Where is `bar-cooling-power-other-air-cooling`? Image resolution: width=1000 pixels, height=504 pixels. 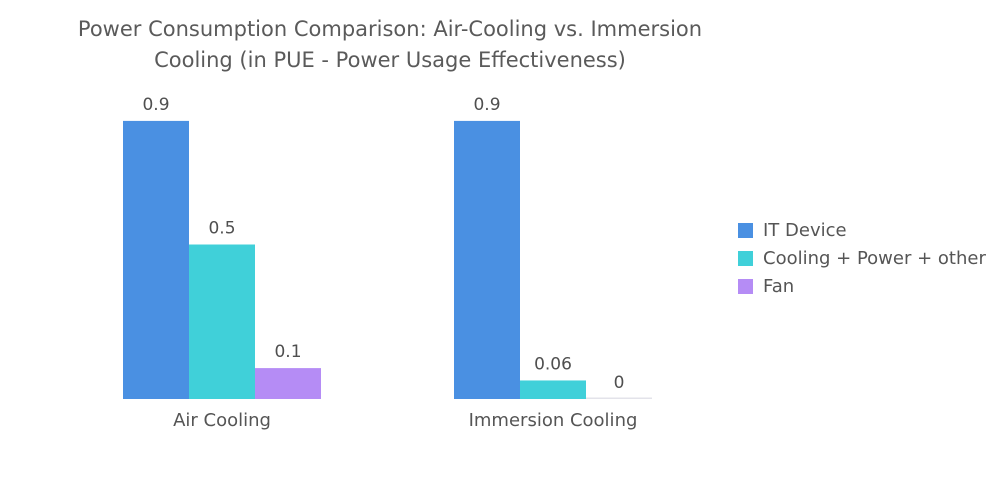
bar-cooling-power-other-air-cooling is located at coordinates (222, 322).